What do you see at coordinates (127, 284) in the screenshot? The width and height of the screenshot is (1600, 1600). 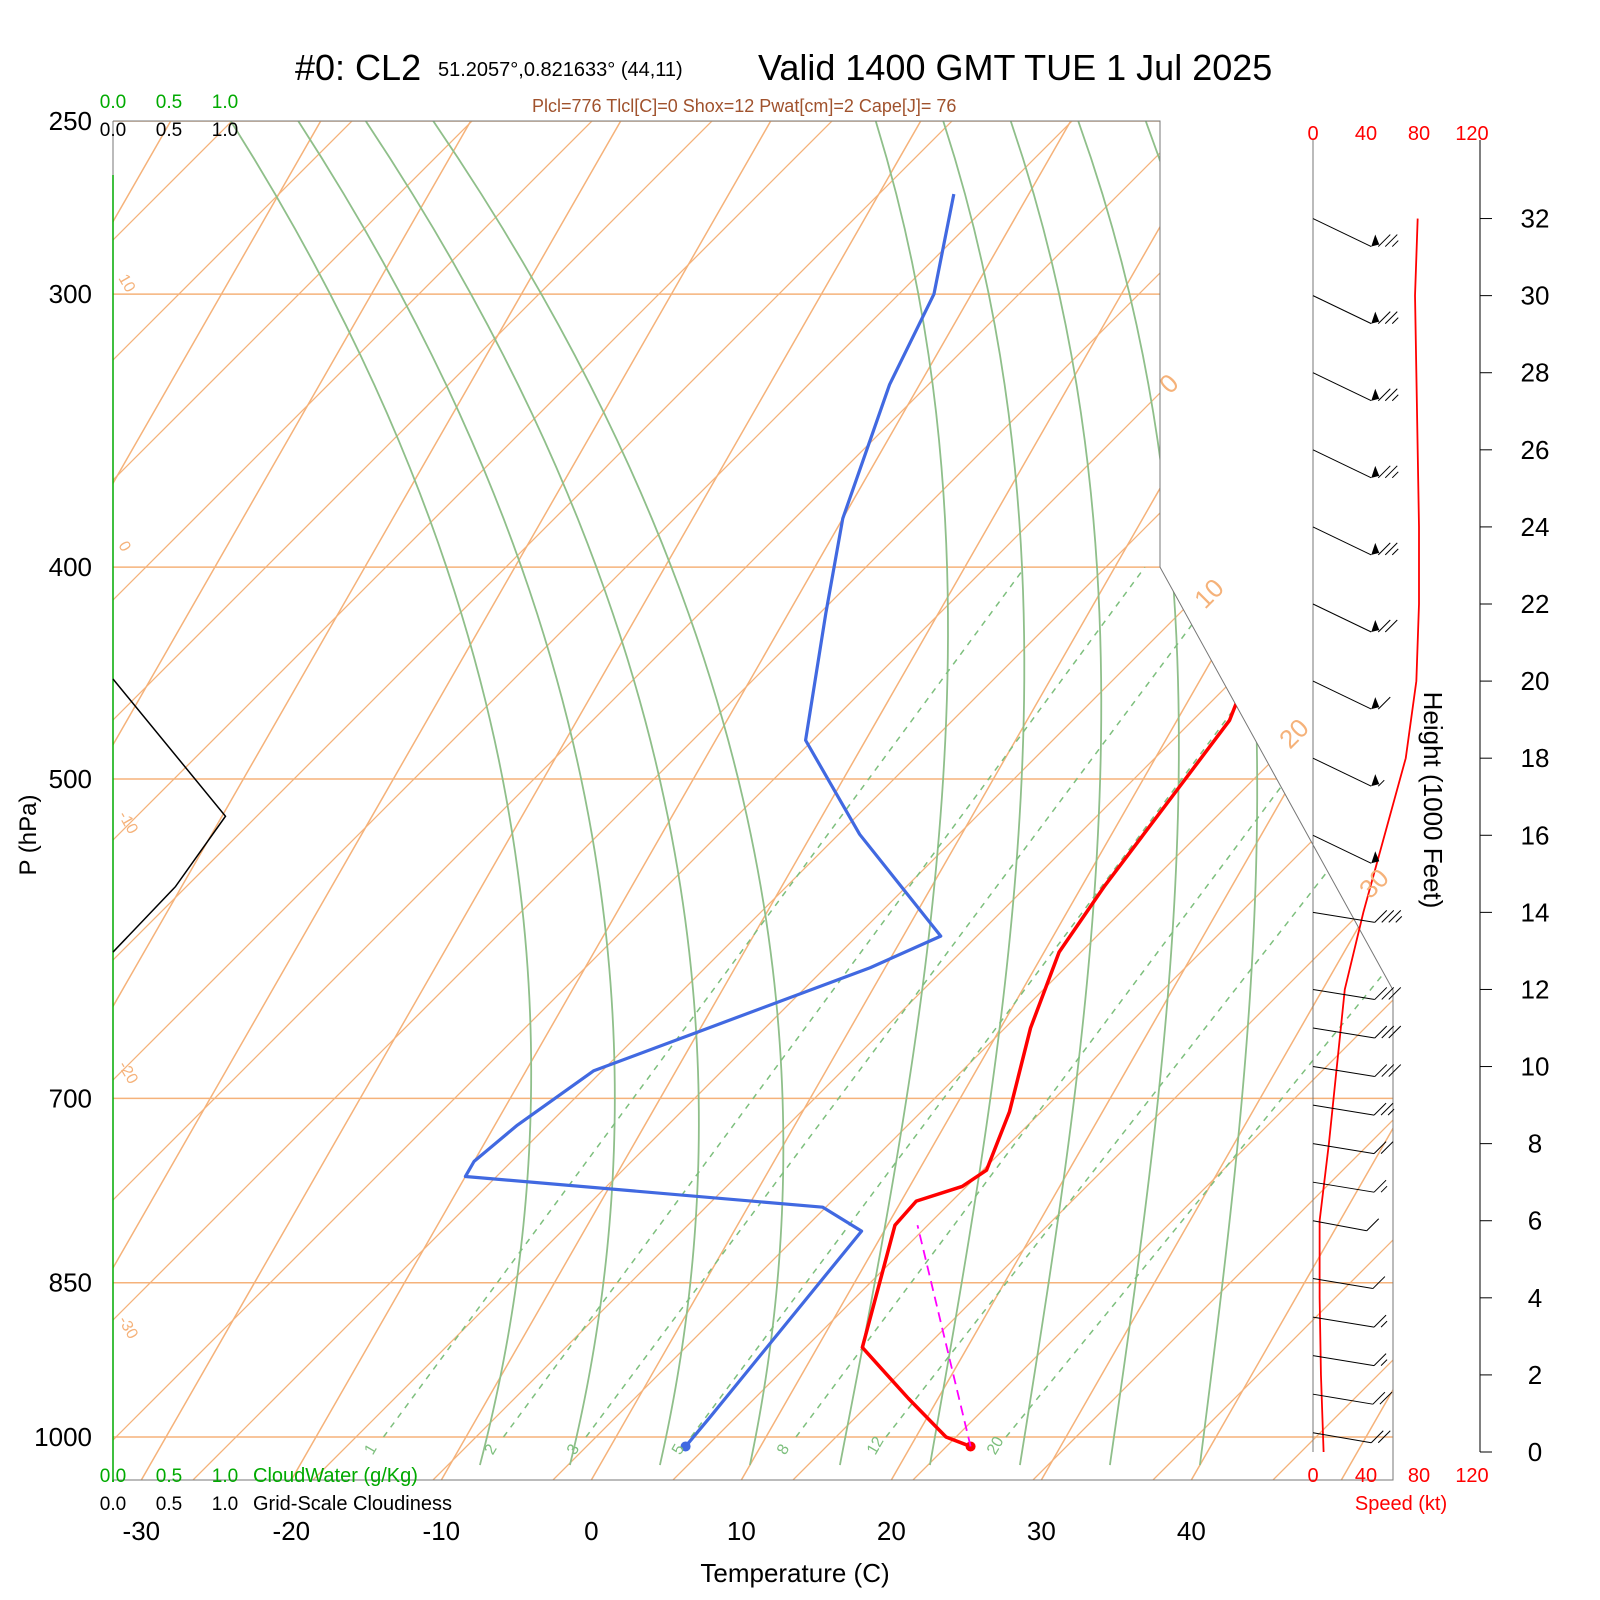 I see `isotherm-label: 10` at bounding box center [127, 284].